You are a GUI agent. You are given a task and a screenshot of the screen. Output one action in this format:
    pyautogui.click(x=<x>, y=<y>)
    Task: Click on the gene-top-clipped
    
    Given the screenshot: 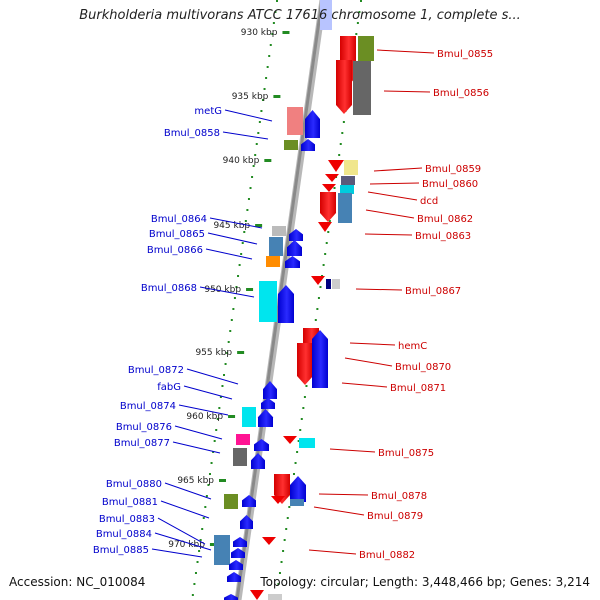 What is the action you would take?
    pyautogui.click(x=326, y=15)
    